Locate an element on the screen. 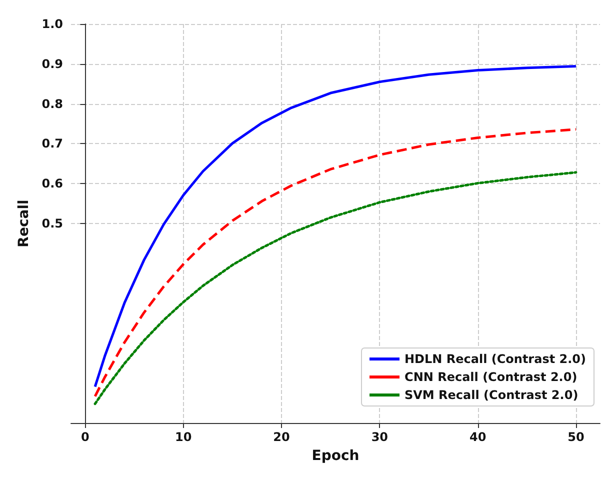 The width and height of the screenshot is (616, 477). y-tick-label: 0.8 is located at coordinates (52, 103).